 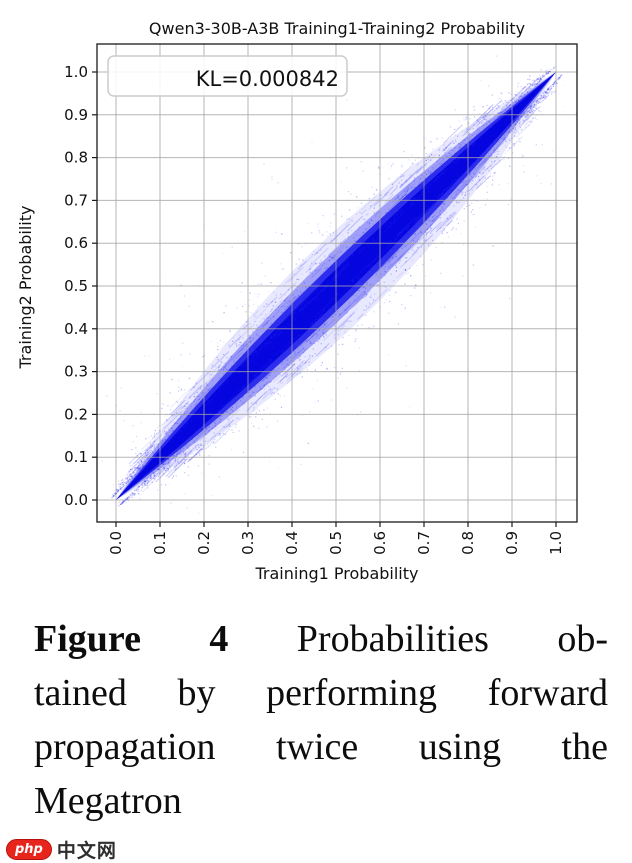 What do you see at coordinates (248, 543) in the screenshot?
I see `x-tick-label: 0.3` at bounding box center [248, 543].